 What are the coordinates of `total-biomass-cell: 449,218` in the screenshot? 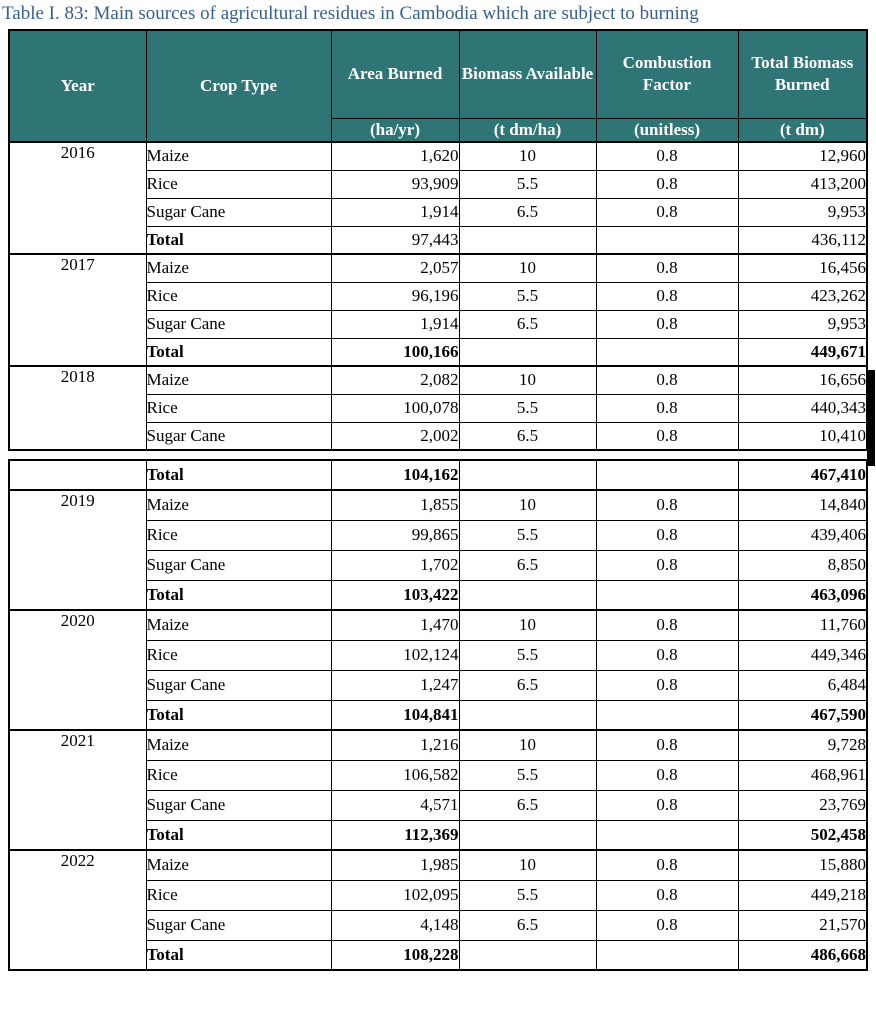 It's located at (802, 895).